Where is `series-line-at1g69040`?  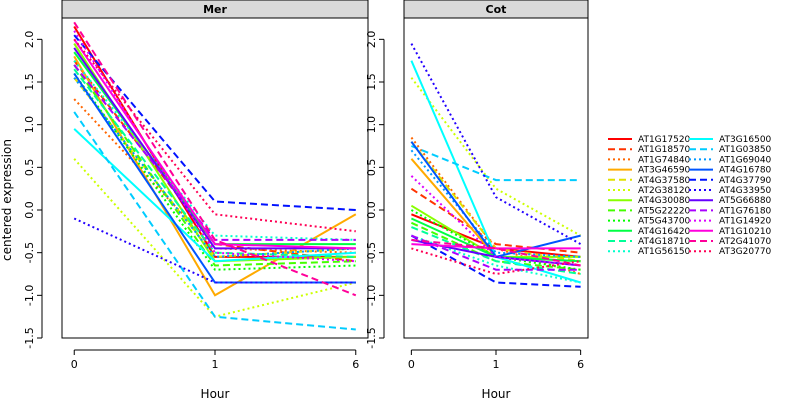
series-line-at1g69040 is located at coordinates (495, 203).